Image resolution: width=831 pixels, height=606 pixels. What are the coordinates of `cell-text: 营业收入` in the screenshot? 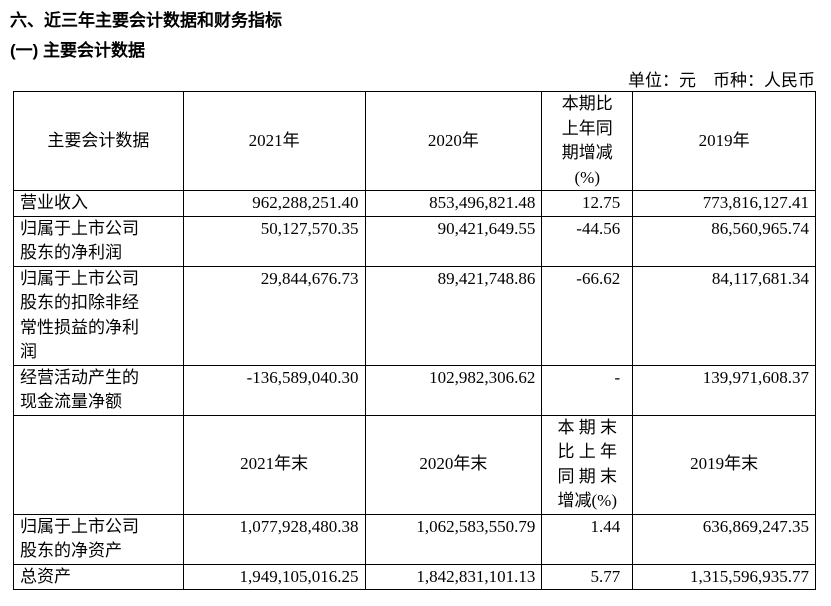 It's located at (54, 202).